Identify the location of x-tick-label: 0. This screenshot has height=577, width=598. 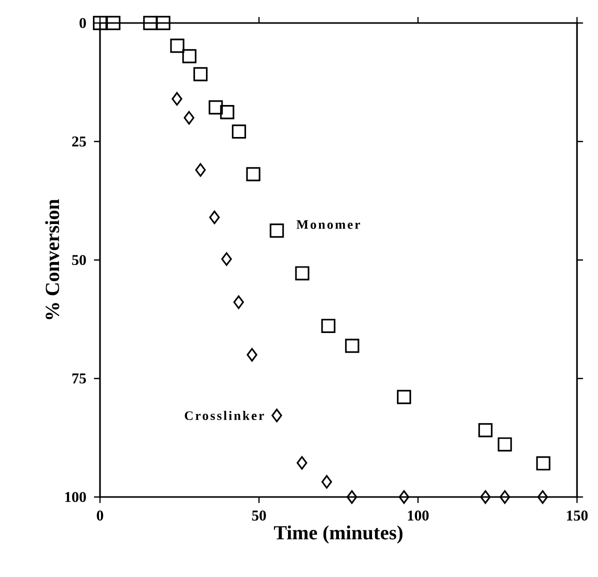
(100, 515).